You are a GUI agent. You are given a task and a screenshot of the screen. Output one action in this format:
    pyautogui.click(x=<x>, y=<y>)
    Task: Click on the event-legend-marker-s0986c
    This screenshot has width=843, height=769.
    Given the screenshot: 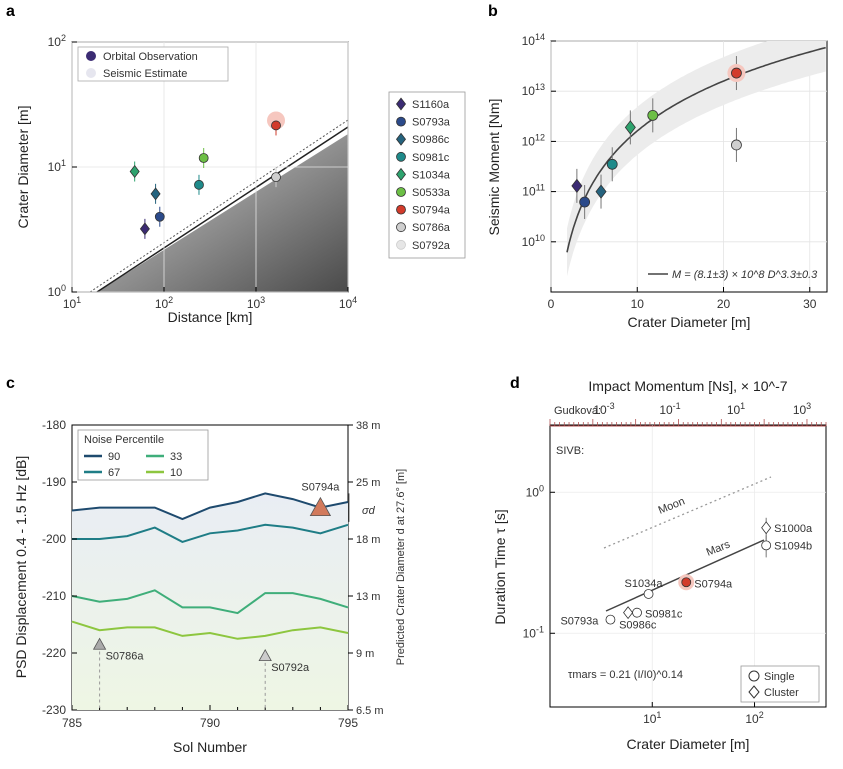 What is the action you would take?
    pyautogui.click(x=401, y=139)
    